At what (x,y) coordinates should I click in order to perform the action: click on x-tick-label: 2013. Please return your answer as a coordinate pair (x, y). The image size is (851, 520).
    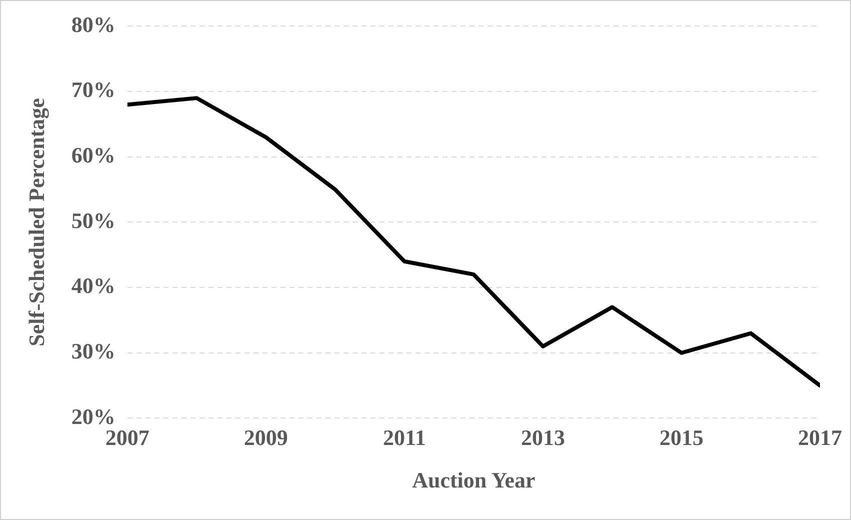
    Looking at the image, I should click on (542, 437).